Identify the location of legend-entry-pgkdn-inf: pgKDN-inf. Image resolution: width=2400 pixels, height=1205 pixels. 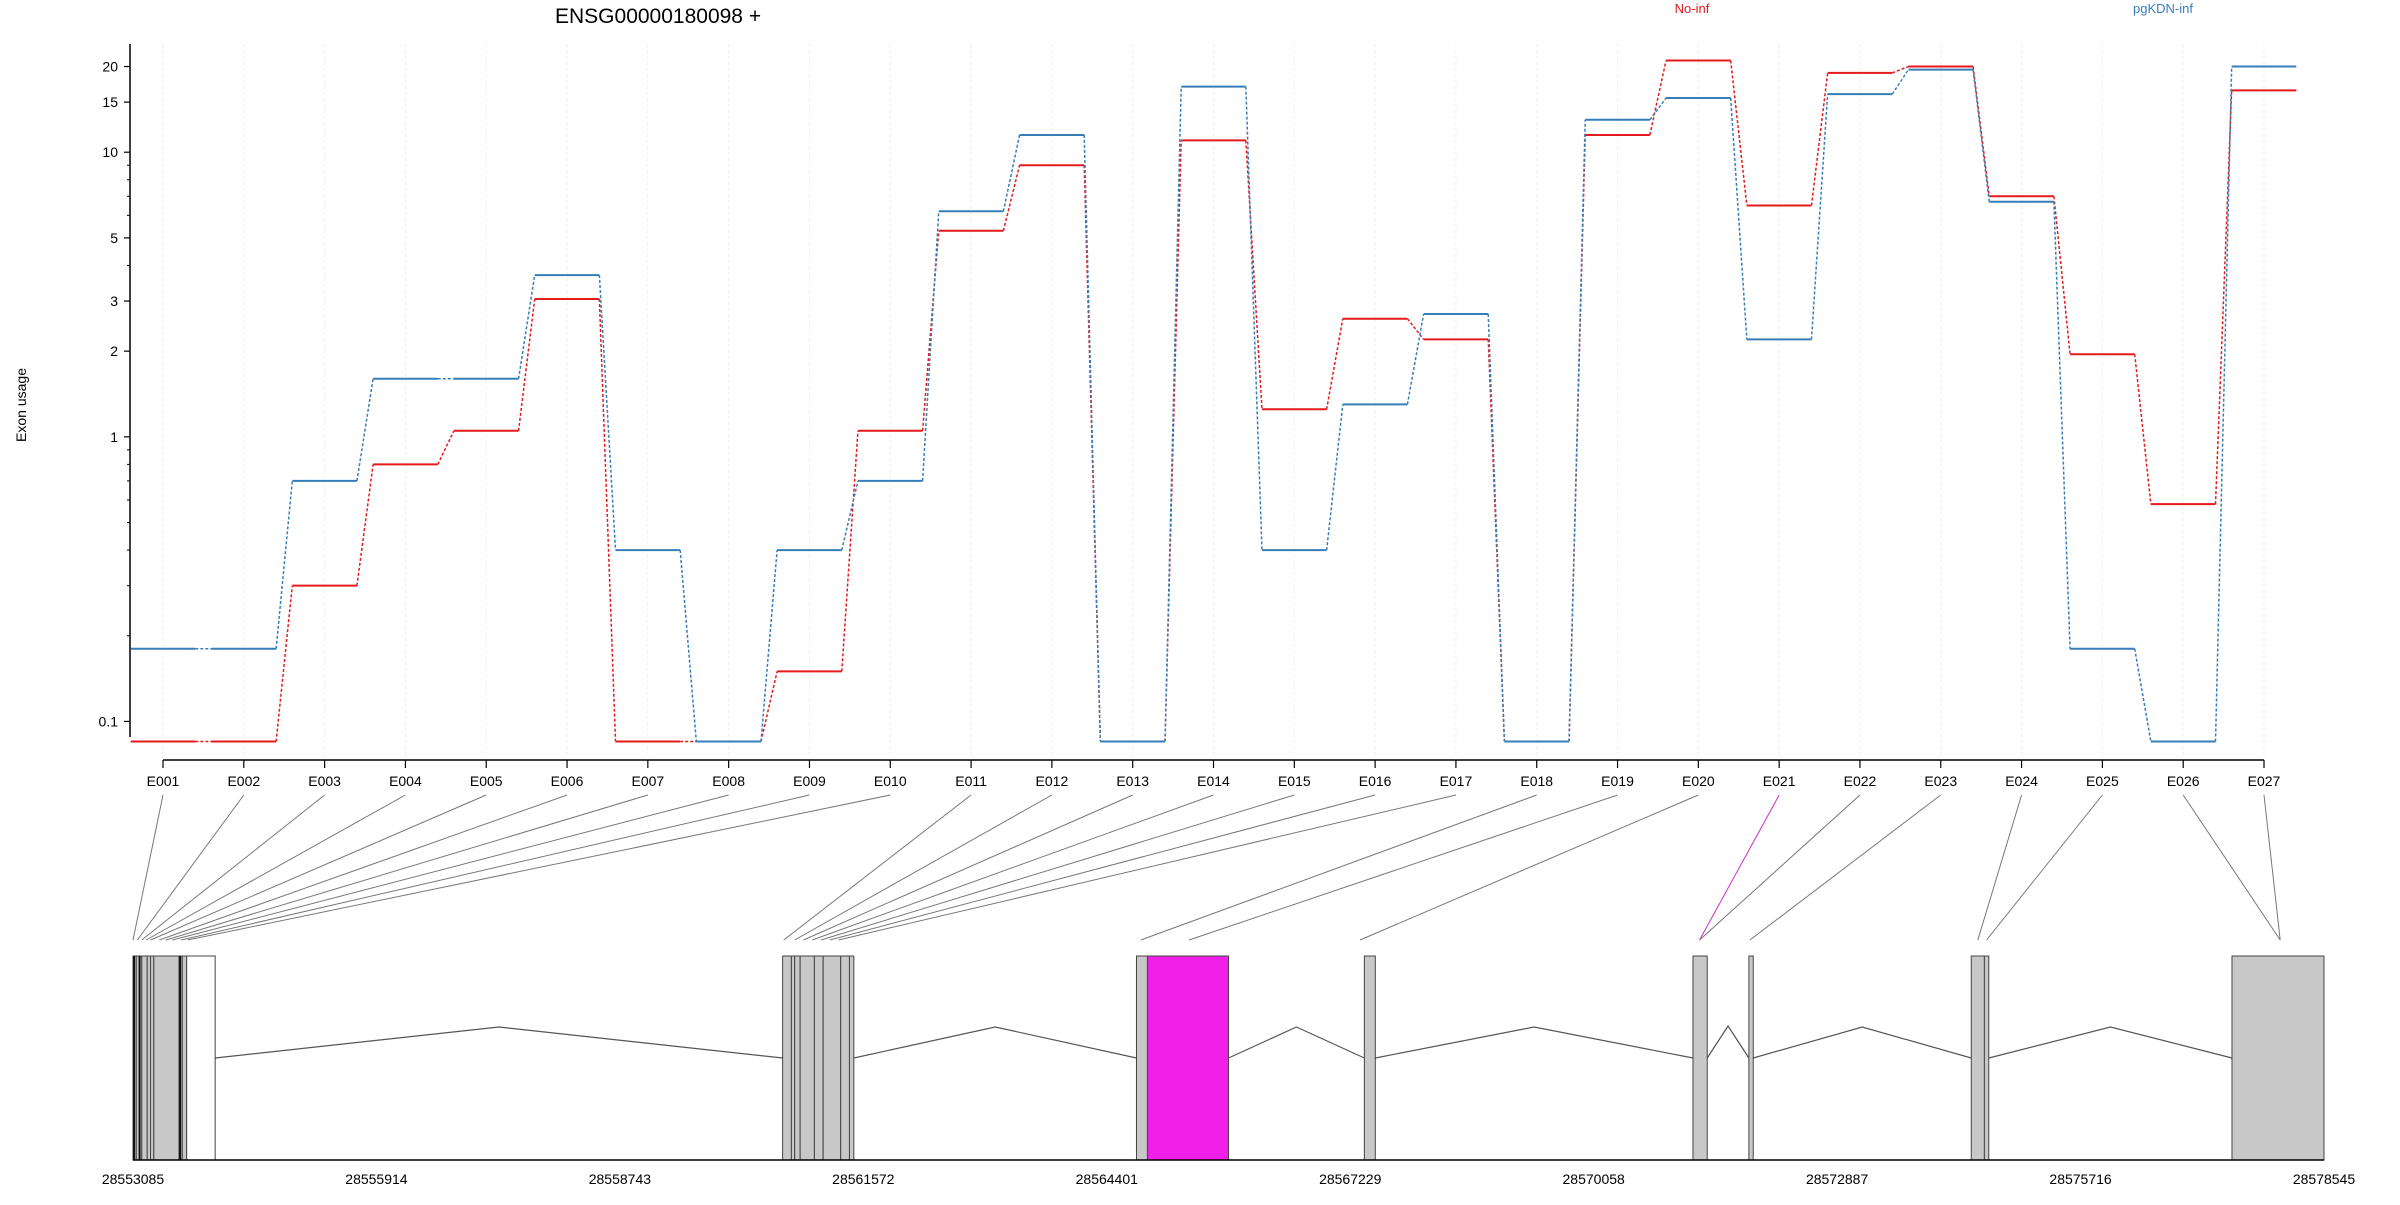
(2163, 8).